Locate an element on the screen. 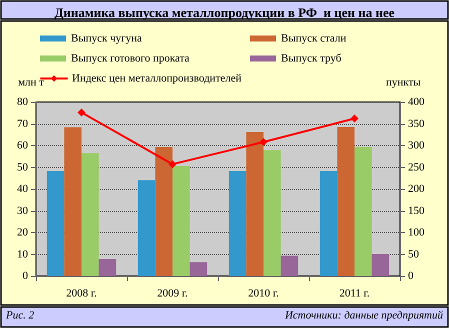 This screenshot has width=449, height=328. legend-label: Выпуск готового проката is located at coordinates (130, 58).